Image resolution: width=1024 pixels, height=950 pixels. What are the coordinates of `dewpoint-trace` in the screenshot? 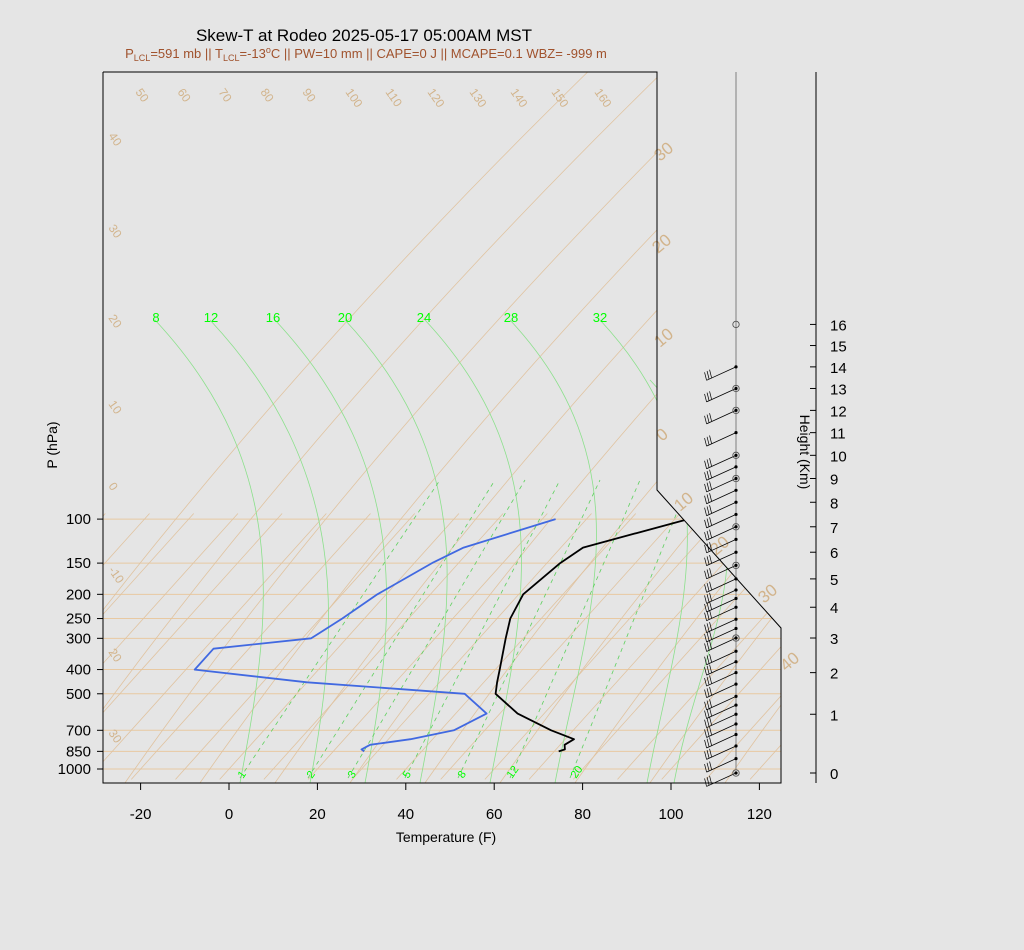 It's located at (374, 635).